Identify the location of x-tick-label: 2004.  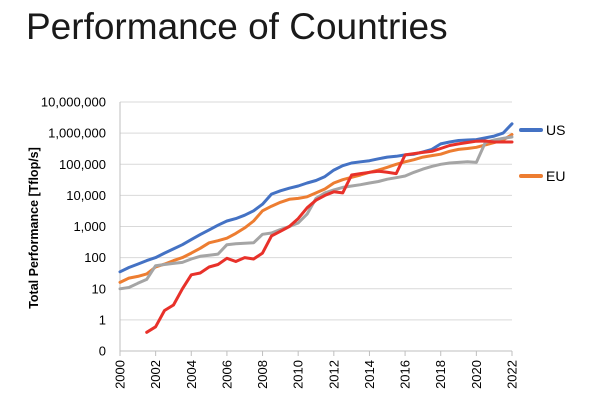
(191, 374).